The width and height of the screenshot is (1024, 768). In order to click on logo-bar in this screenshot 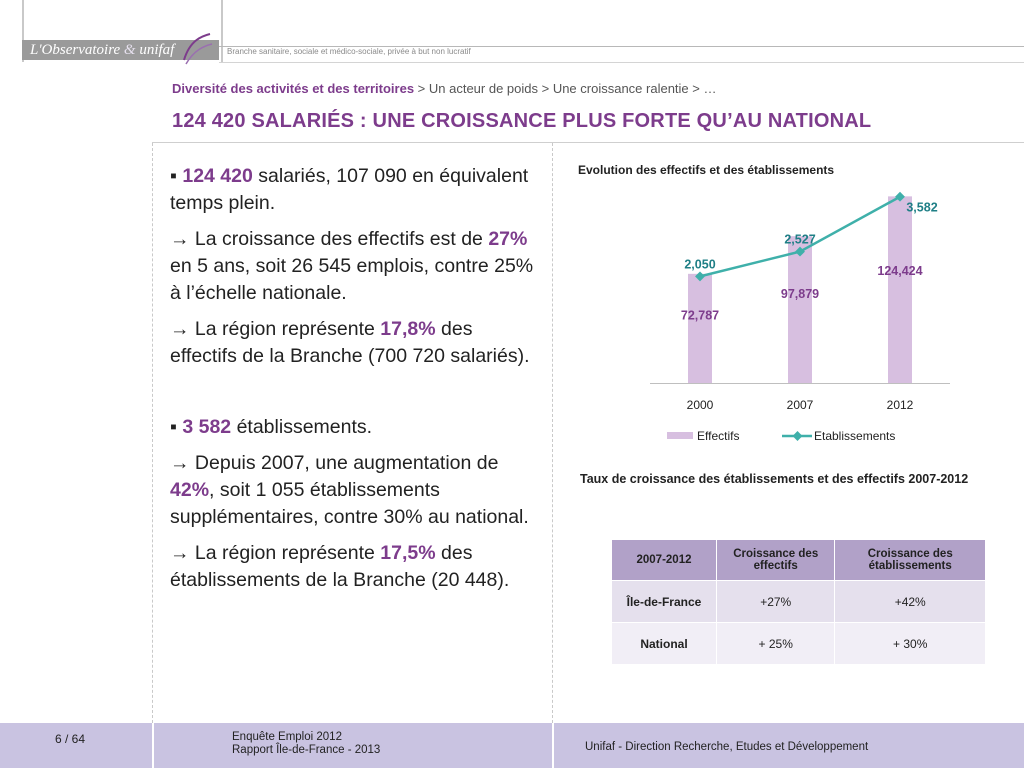, I will do `click(120, 50)`.